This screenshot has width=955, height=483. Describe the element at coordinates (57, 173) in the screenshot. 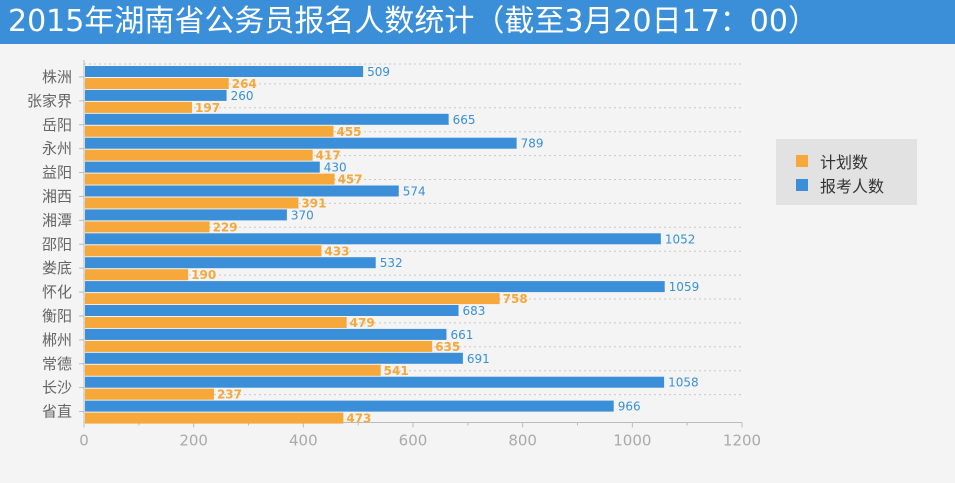

I see `category-label: 益阳` at that location.